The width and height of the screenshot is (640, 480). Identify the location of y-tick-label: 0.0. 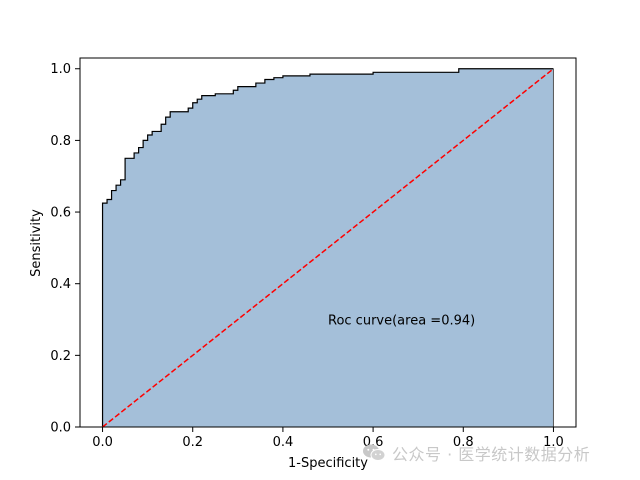
(60, 428).